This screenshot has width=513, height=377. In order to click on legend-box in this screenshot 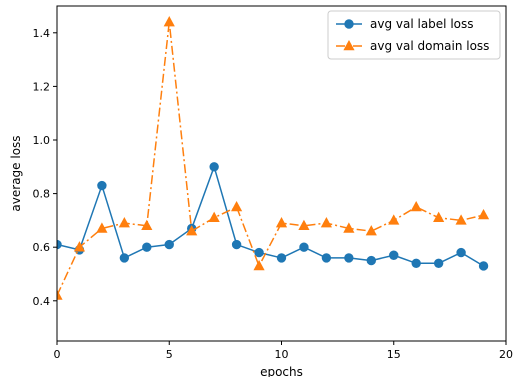, I will do `click(414, 35)`.